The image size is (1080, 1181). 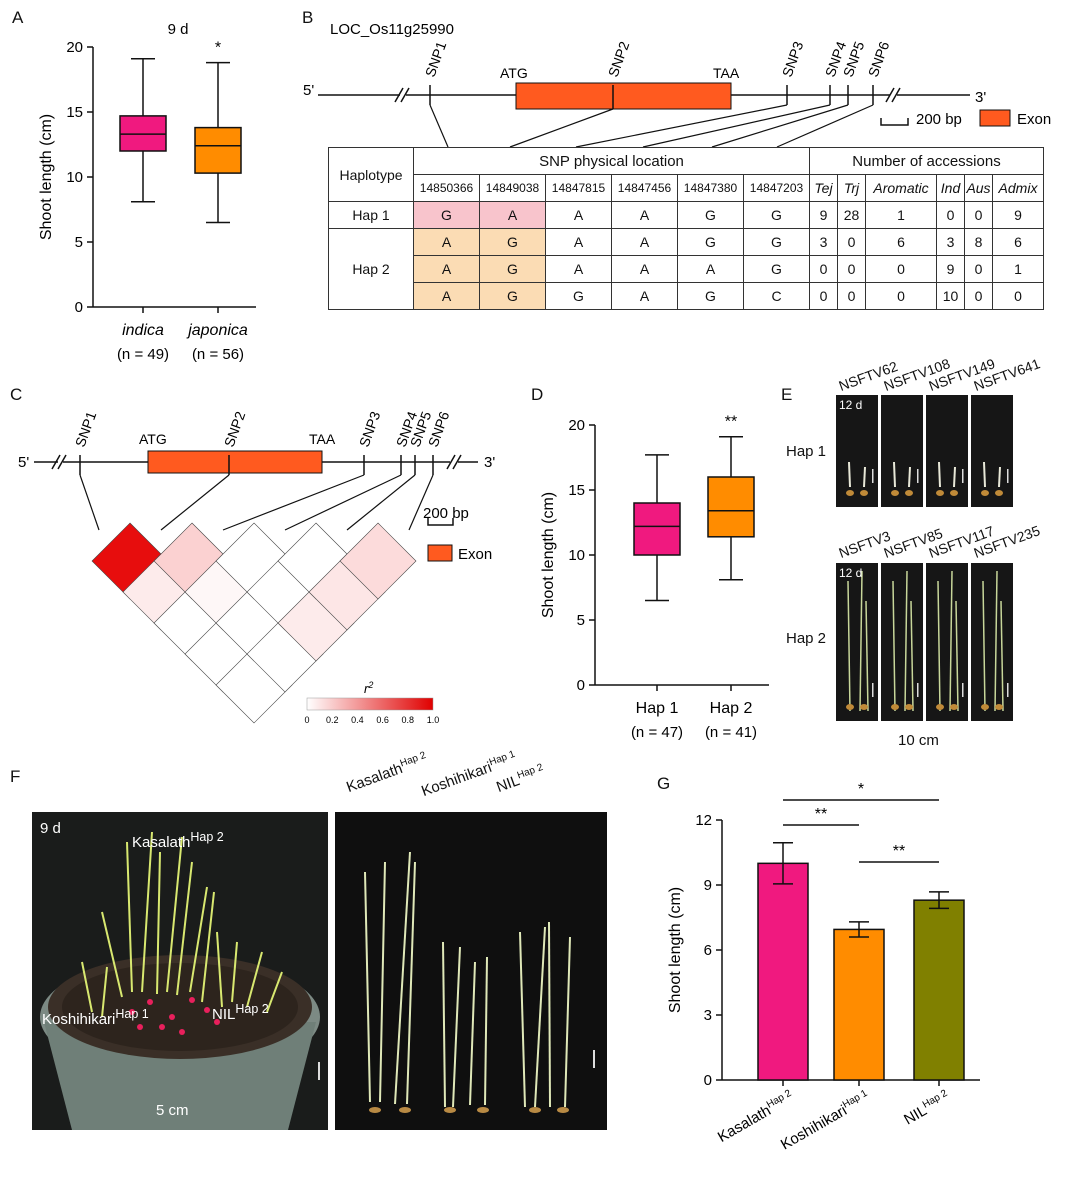 I want to click on x-tick-label: Hap 2, so click(x=731, y=708).